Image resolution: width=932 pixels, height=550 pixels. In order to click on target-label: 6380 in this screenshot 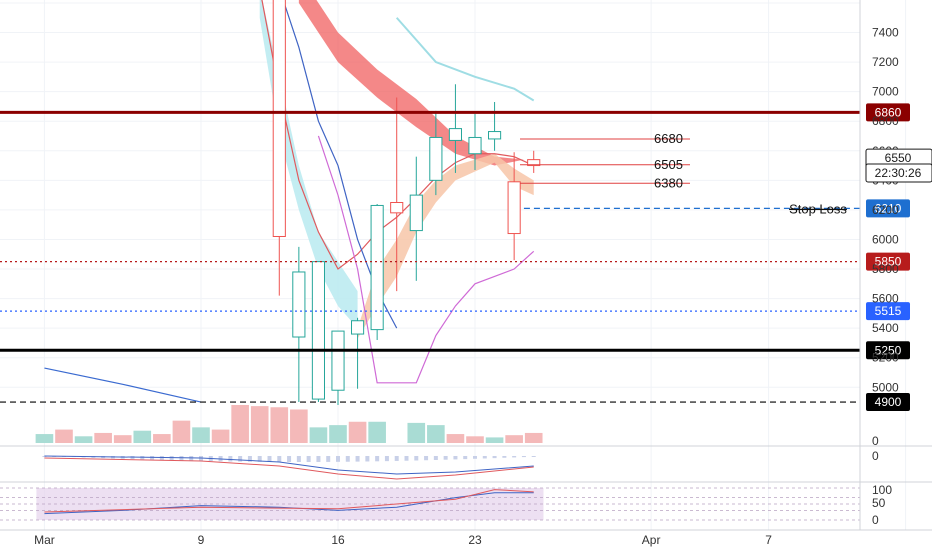, I will do `click(668, 182)`.